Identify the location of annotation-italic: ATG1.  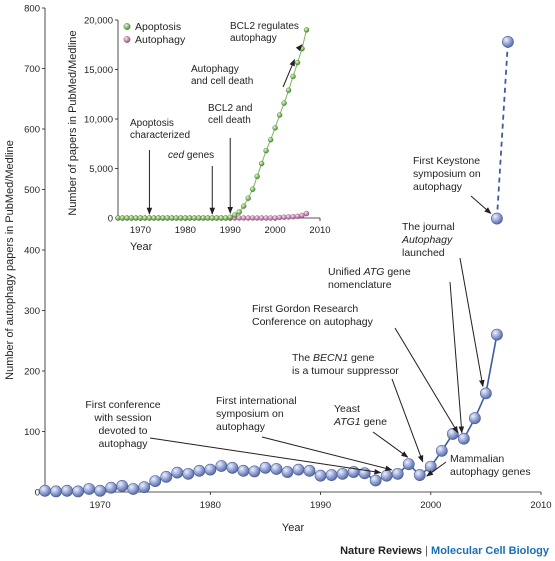
(347, 422).